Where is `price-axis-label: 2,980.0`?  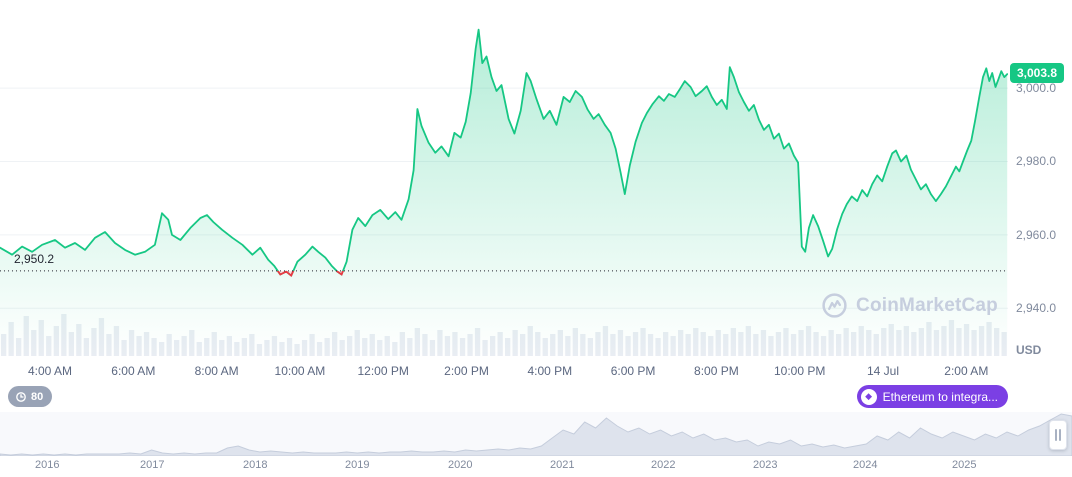 price-axis-label: 2,980.0 is located at coordinates (1036, 161).